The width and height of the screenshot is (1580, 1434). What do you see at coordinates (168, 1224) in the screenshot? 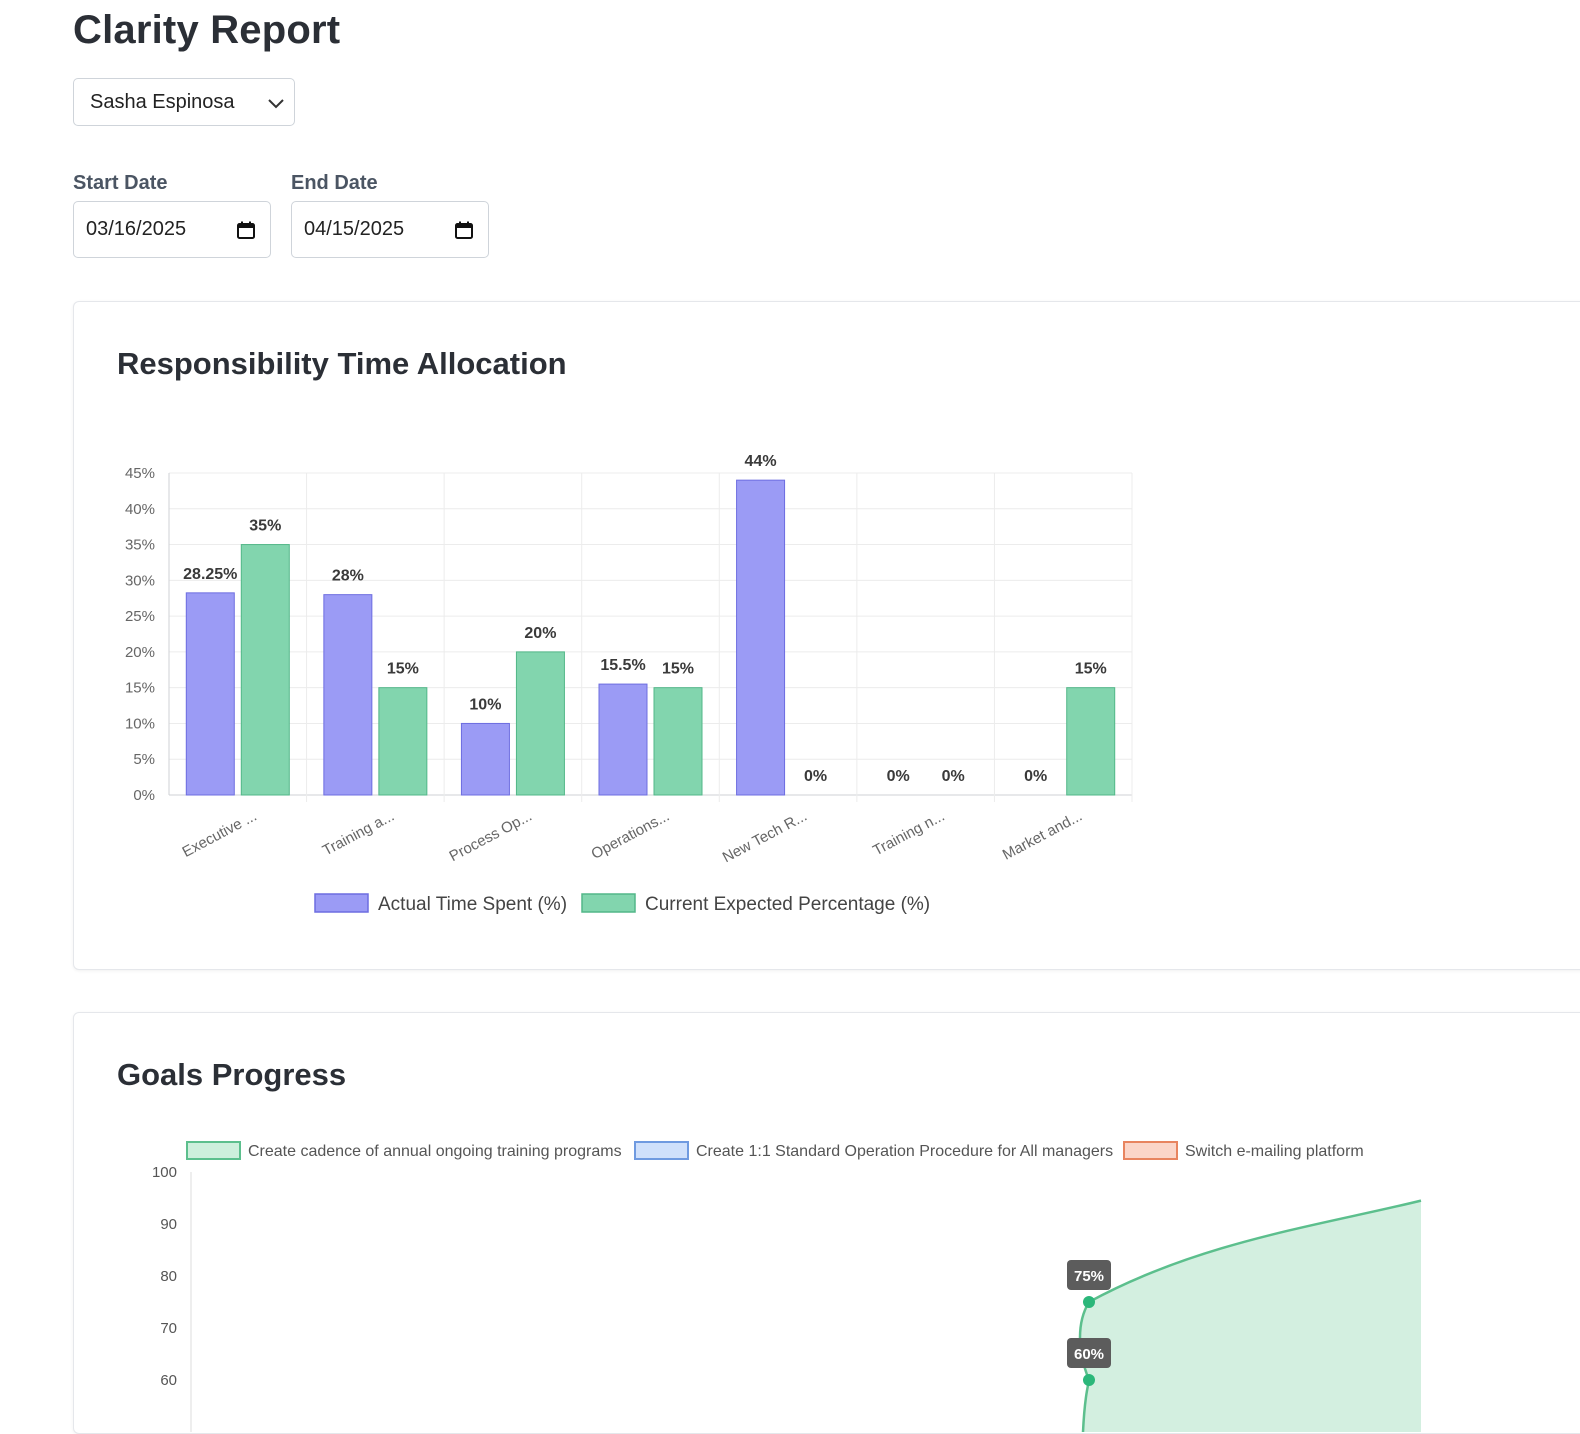
I see `y-tick-label: 90` at bounding box center [168, 1224].